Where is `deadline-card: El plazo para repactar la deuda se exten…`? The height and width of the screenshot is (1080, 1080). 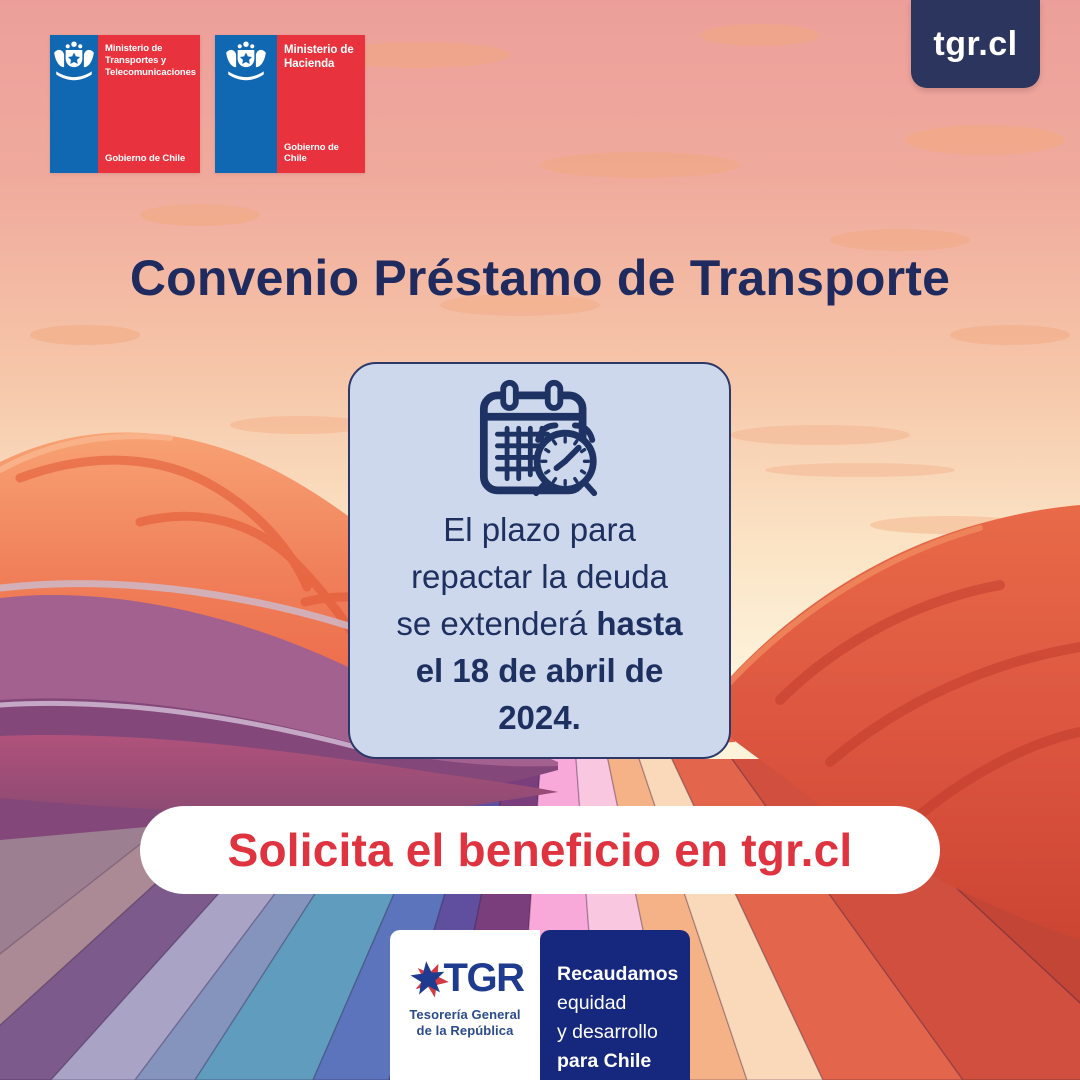 deadline-card: El plazo para repactar la deuda se exten… is located at coordinates (539, 560).